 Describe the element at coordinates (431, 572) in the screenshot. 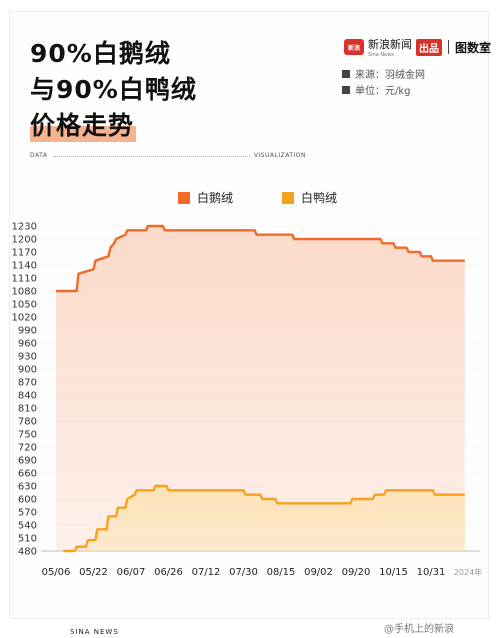

I see `x-tick-label: 10/31` at that location.